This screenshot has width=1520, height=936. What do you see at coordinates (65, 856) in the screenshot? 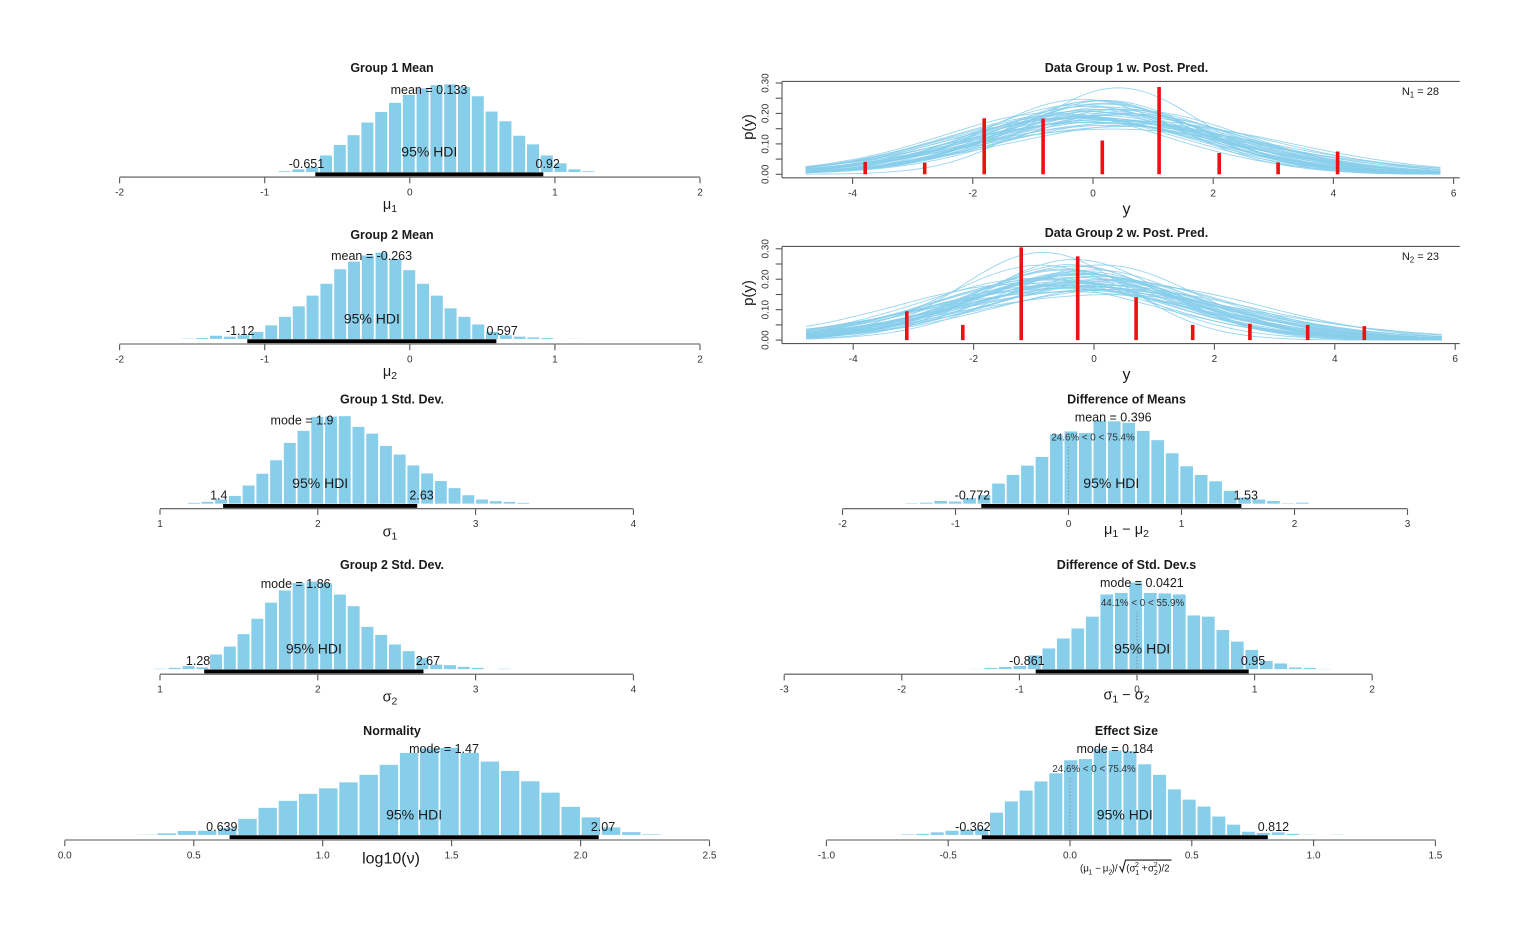
I see `svg-text: 0.0` at bounding box center [65, 856].